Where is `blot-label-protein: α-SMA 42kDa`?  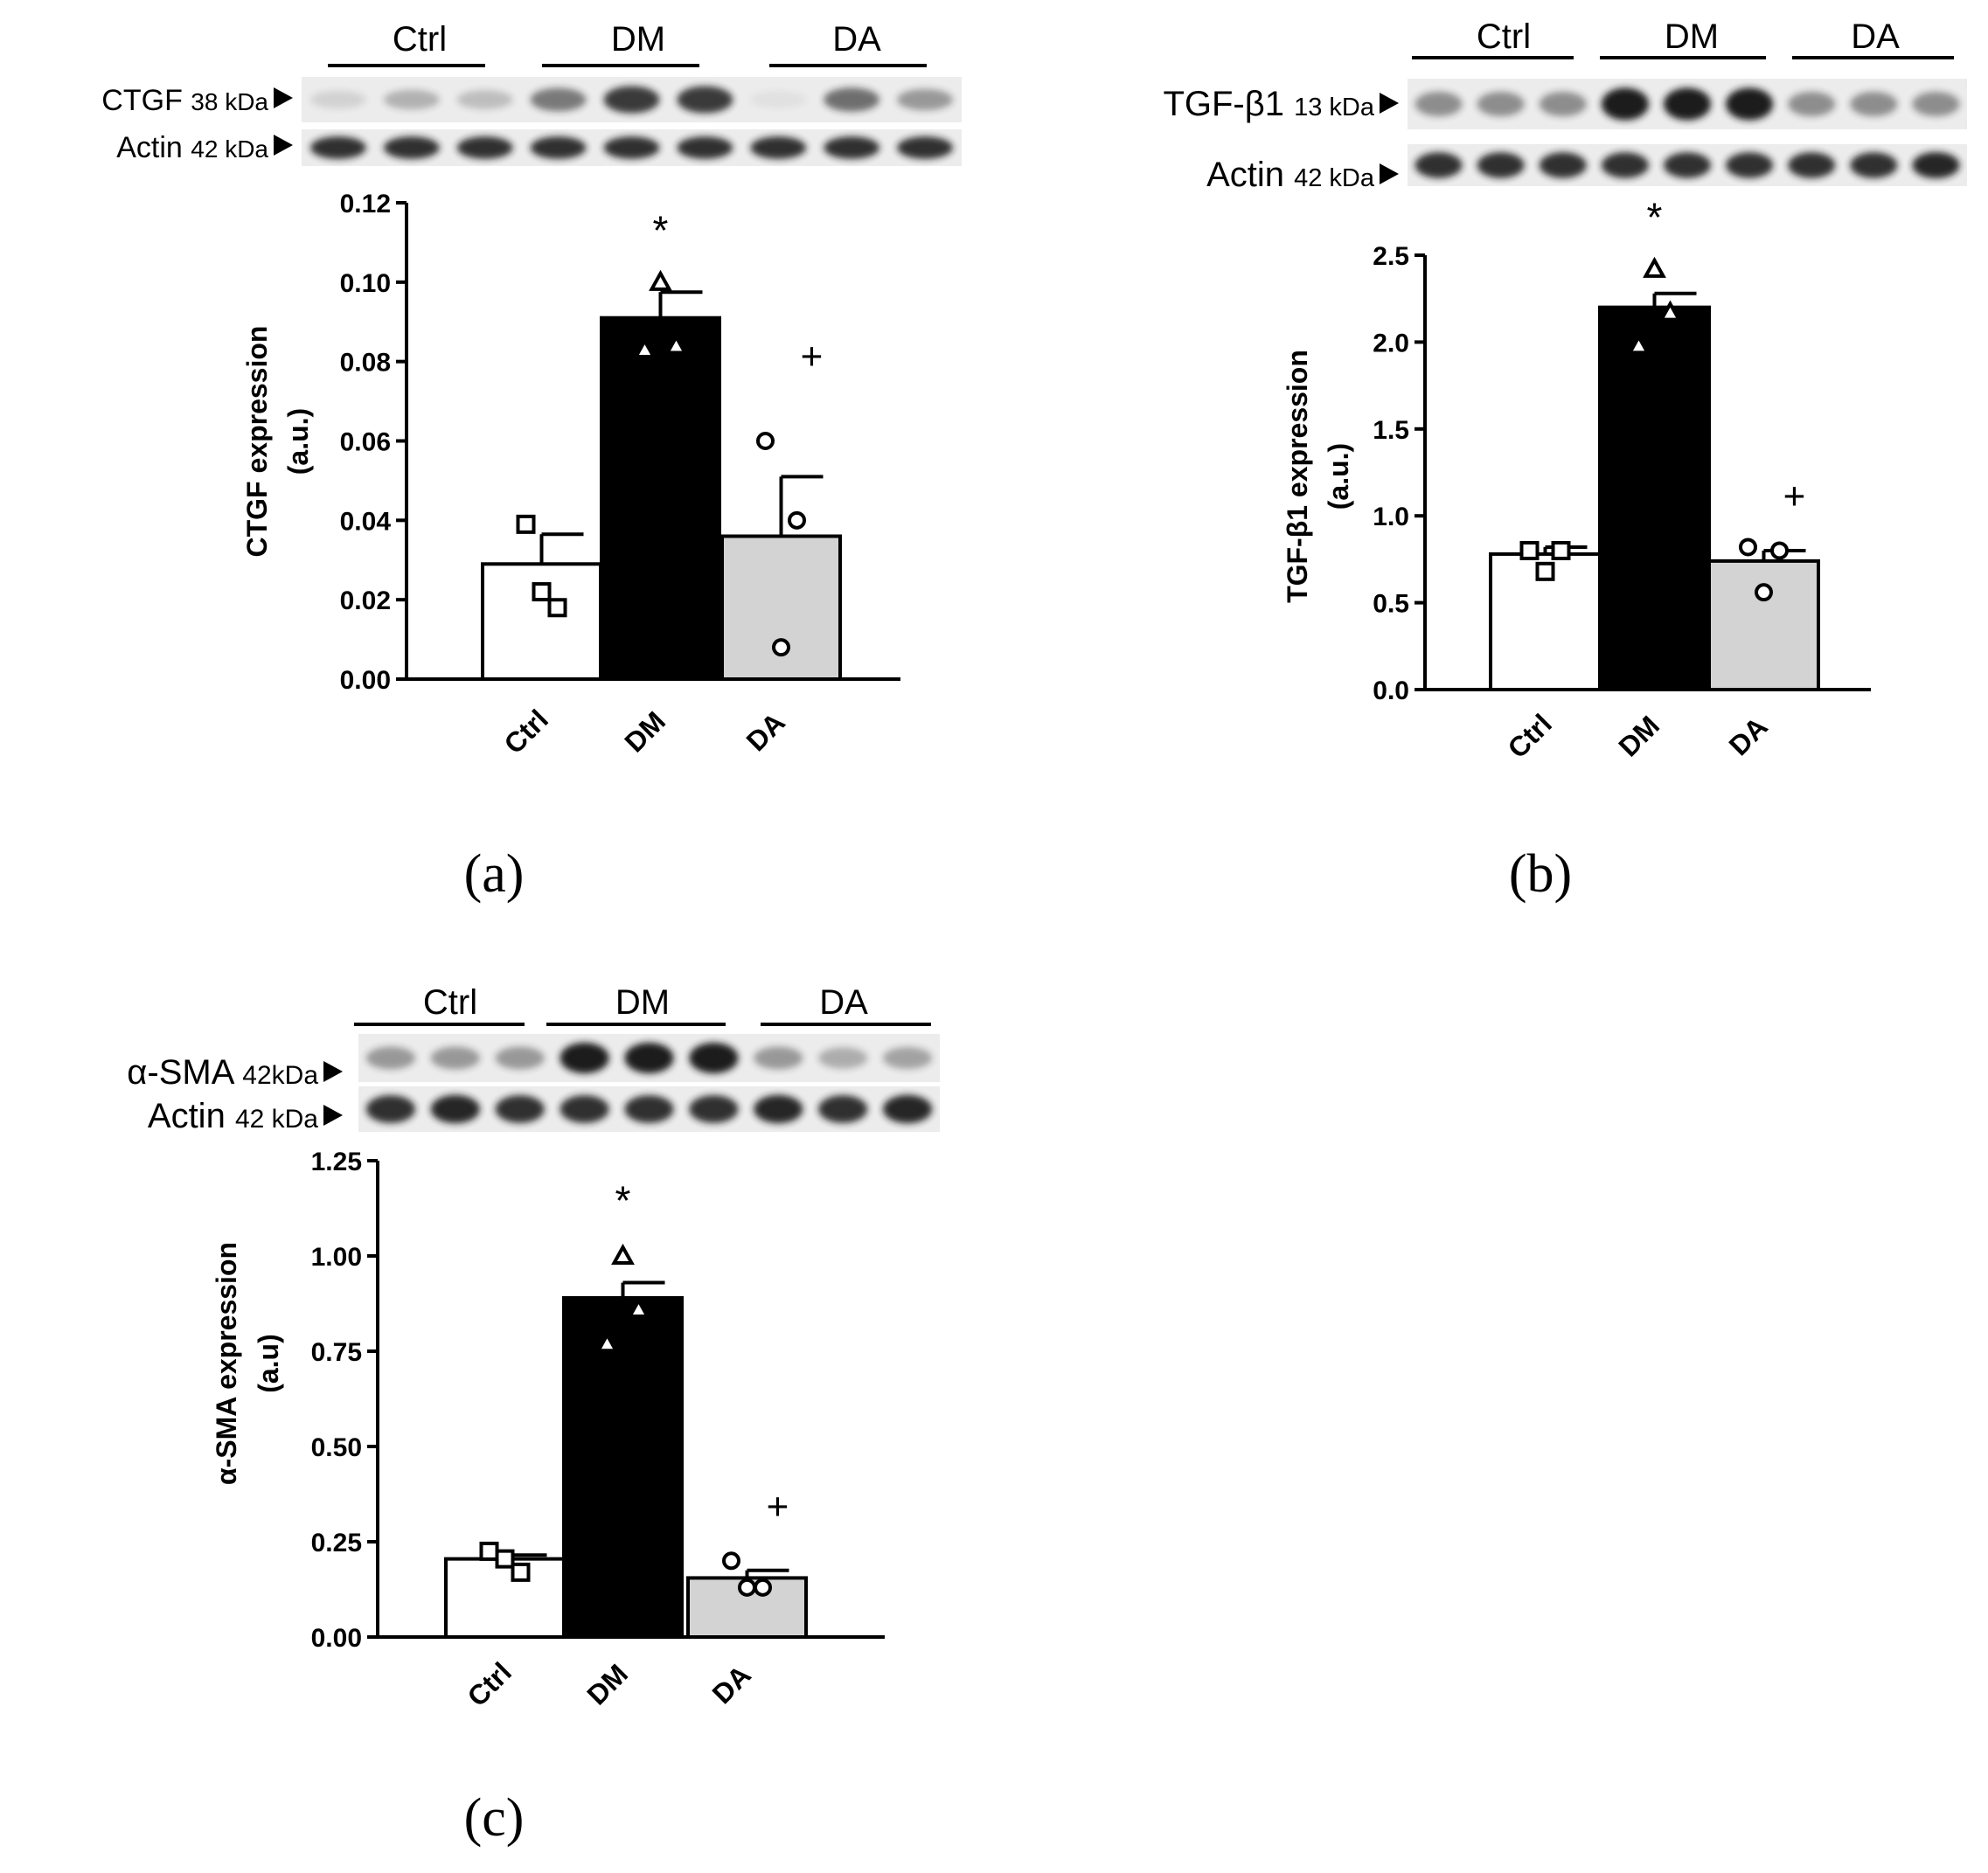 blot-label-protein: α-SMA 42kDa is located at coordinates (222, 1072).